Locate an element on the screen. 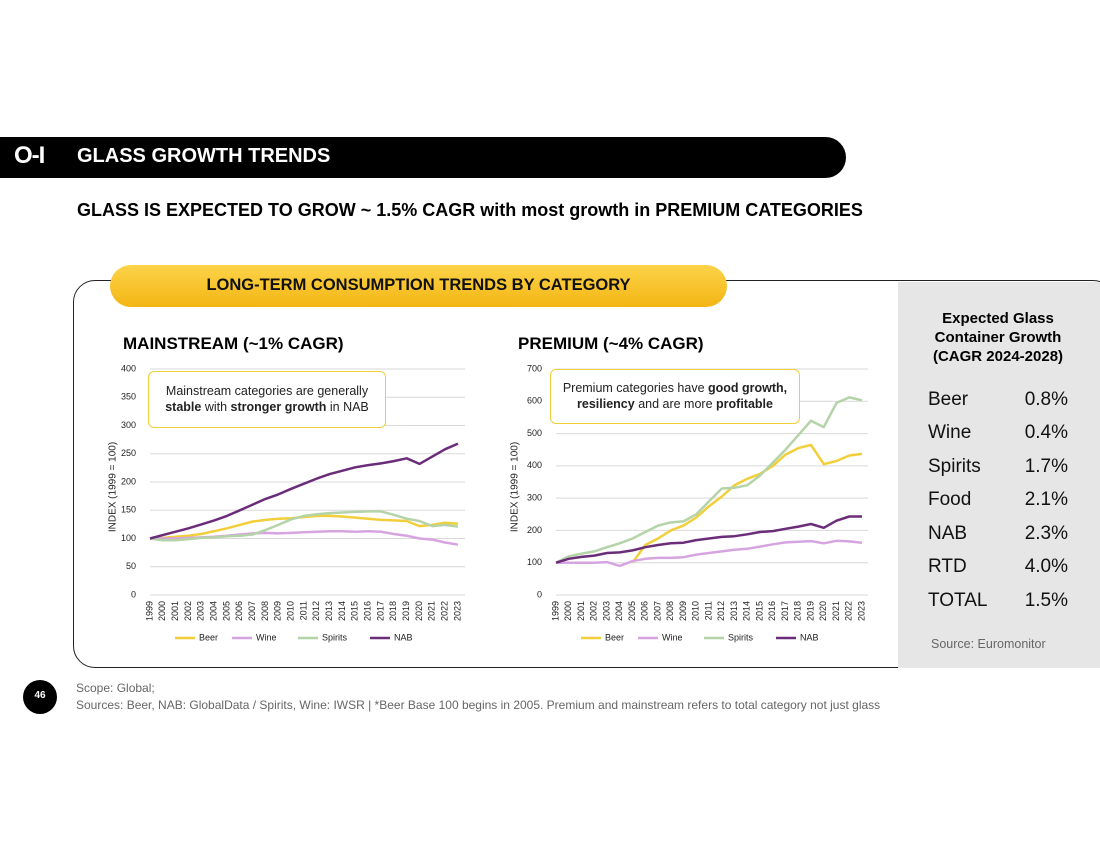  x-tick-label: 2016 is located at coordinates (368, 611).